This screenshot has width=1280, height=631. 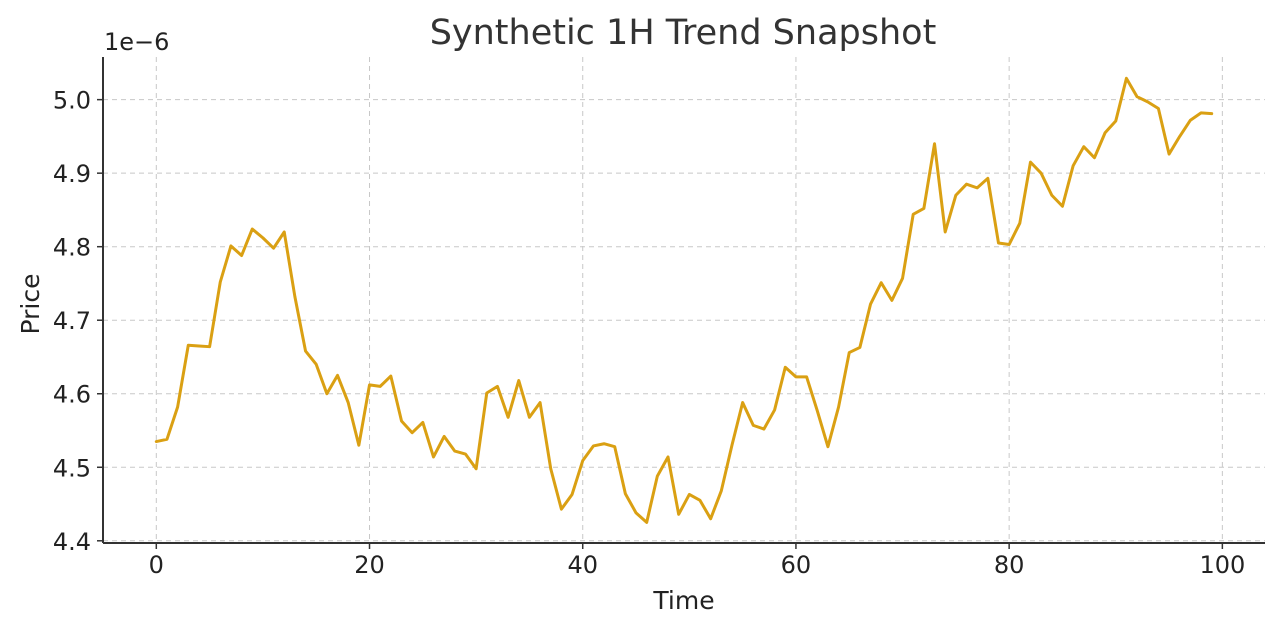 I want to click on y-axis-offset-label: 1e−6, so click(x=136, y=42).